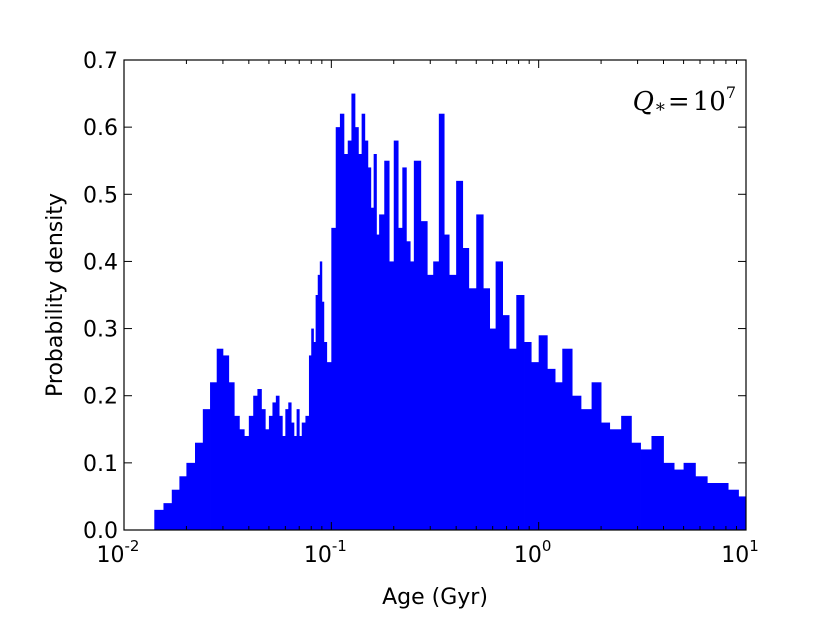 This screenshot has height=626, width=830. I want to click on x-tick-label: 10⁻¹, so click(325, 552).